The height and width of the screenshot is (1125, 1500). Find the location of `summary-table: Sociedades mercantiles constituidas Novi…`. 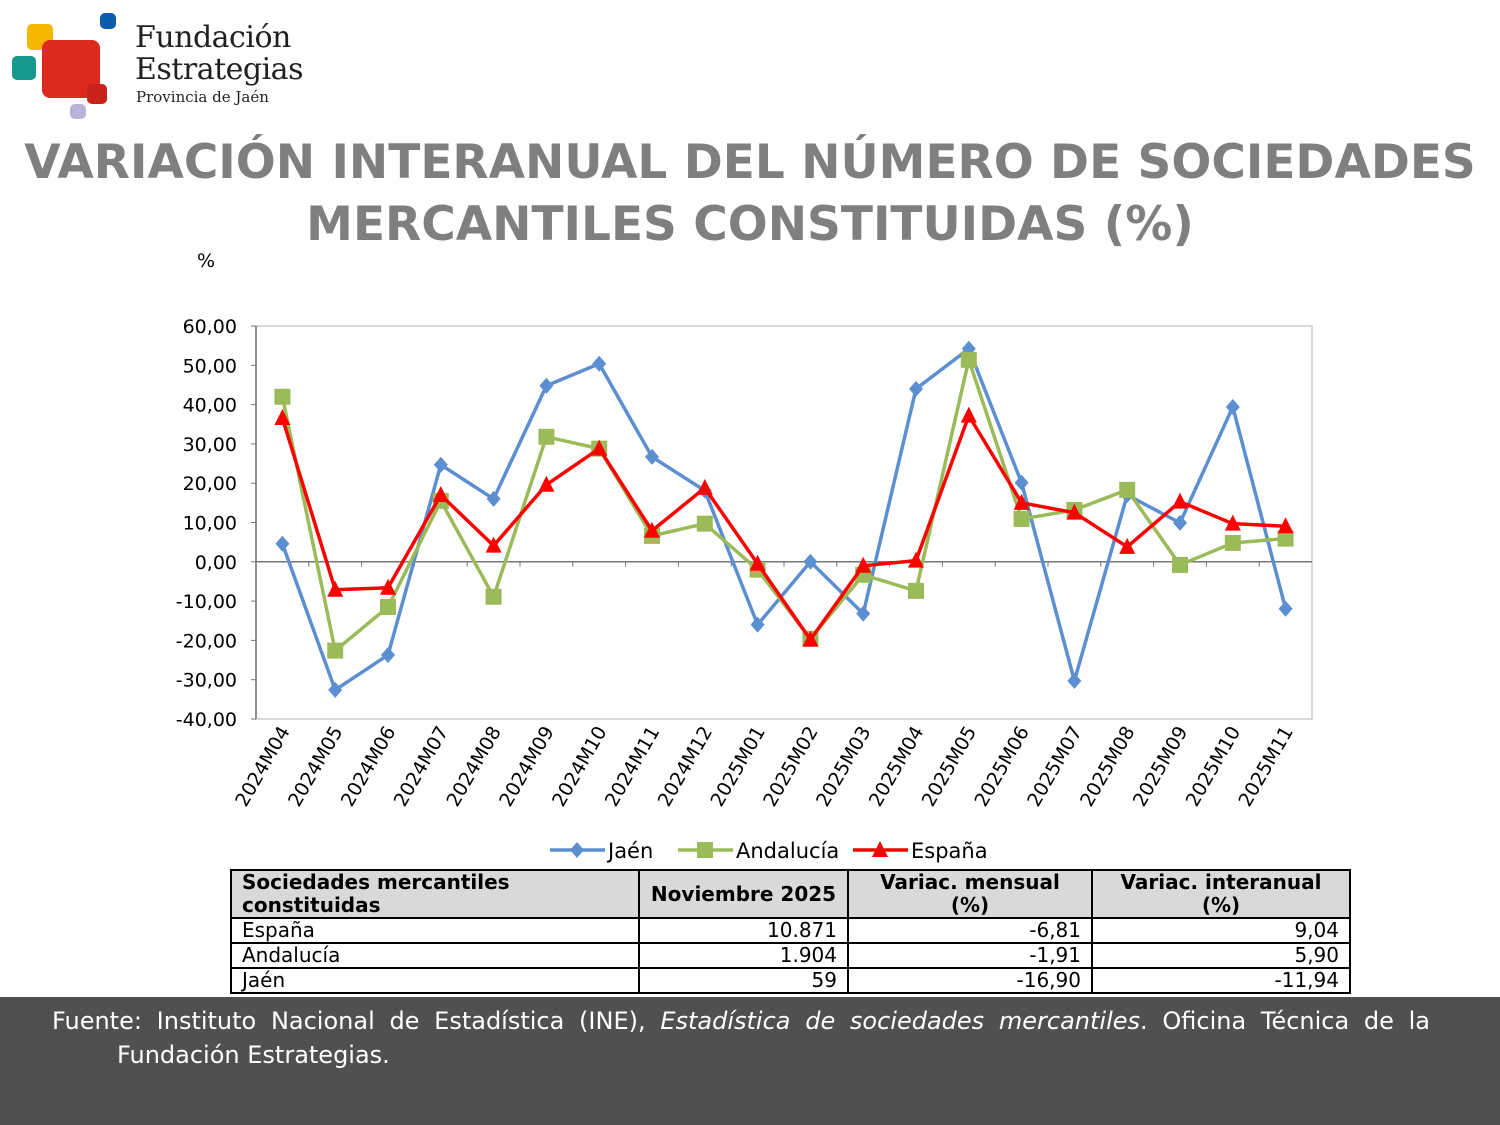

summary-table: Sociedades mercantiles constituidas Novi… is located at coordinates (790, 931).